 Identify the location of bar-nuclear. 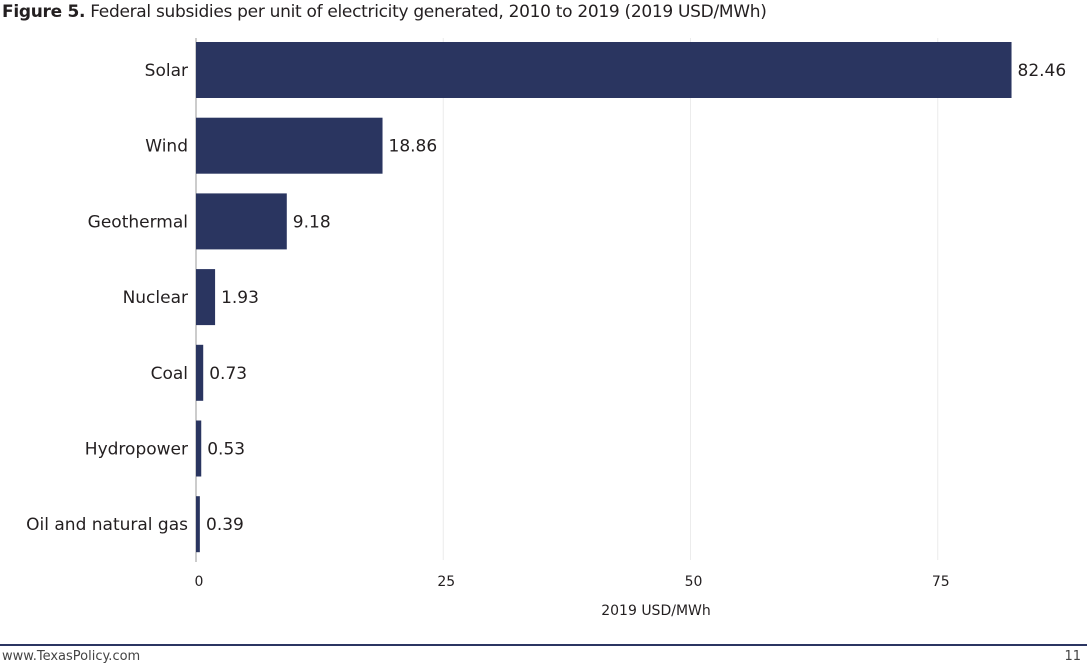
(206, 297).